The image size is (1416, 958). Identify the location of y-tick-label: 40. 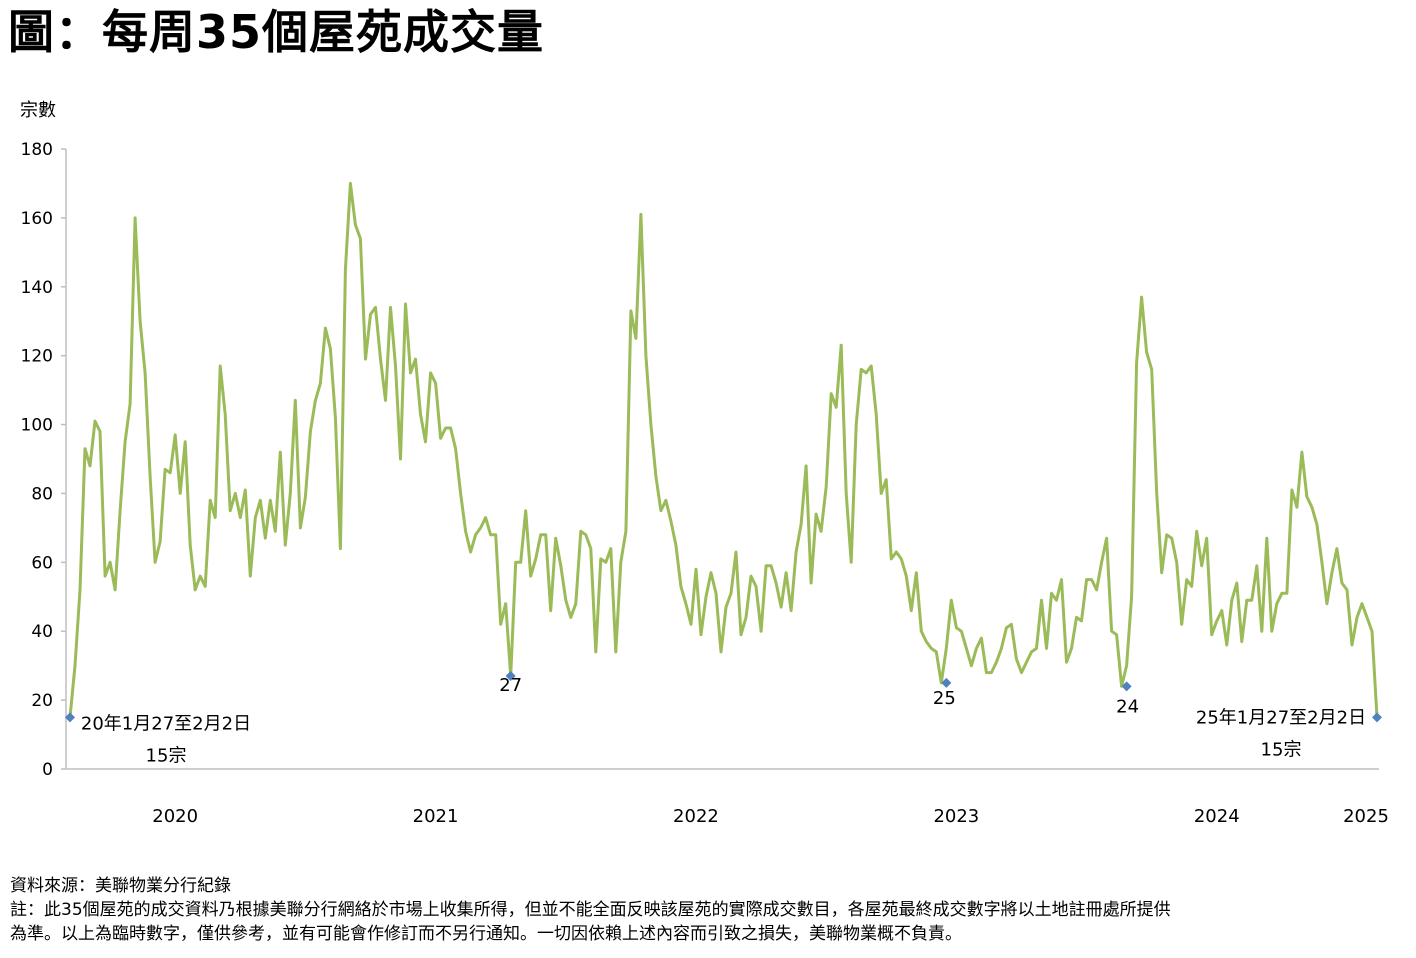
(42, 632).